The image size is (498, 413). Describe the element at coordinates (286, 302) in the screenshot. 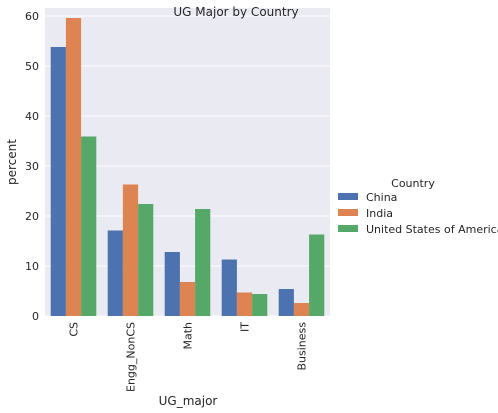

I see `bar-Business-China` at that location.